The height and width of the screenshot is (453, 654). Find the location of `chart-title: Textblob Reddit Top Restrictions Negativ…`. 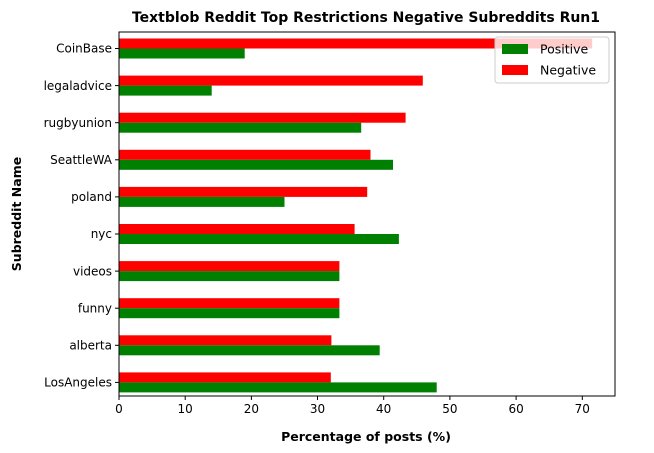

chart-title: Textblob Reddit Top Restrictions Negativ… is located at coordinates (366, 18).